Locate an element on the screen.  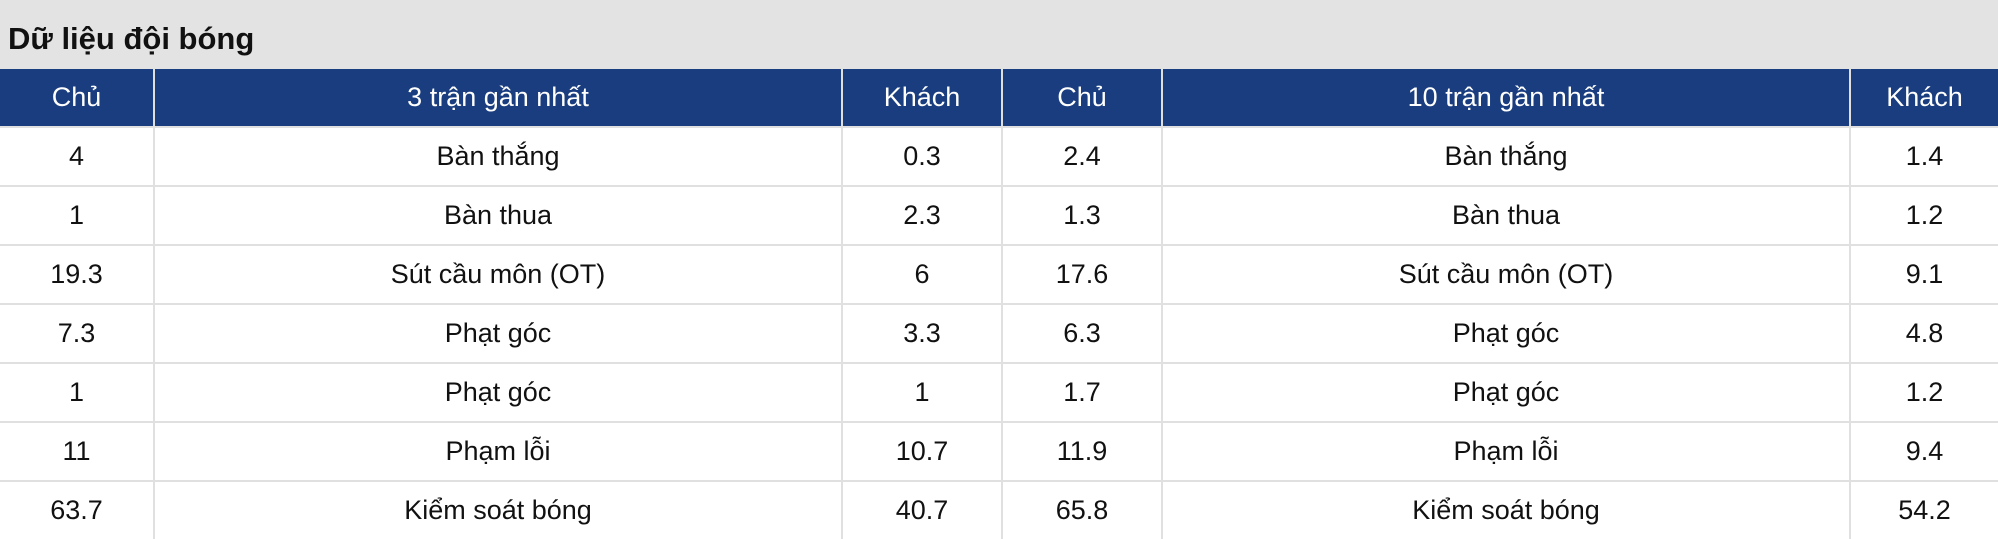
cell-away-3: 6 is located at coordinates (921, 274).